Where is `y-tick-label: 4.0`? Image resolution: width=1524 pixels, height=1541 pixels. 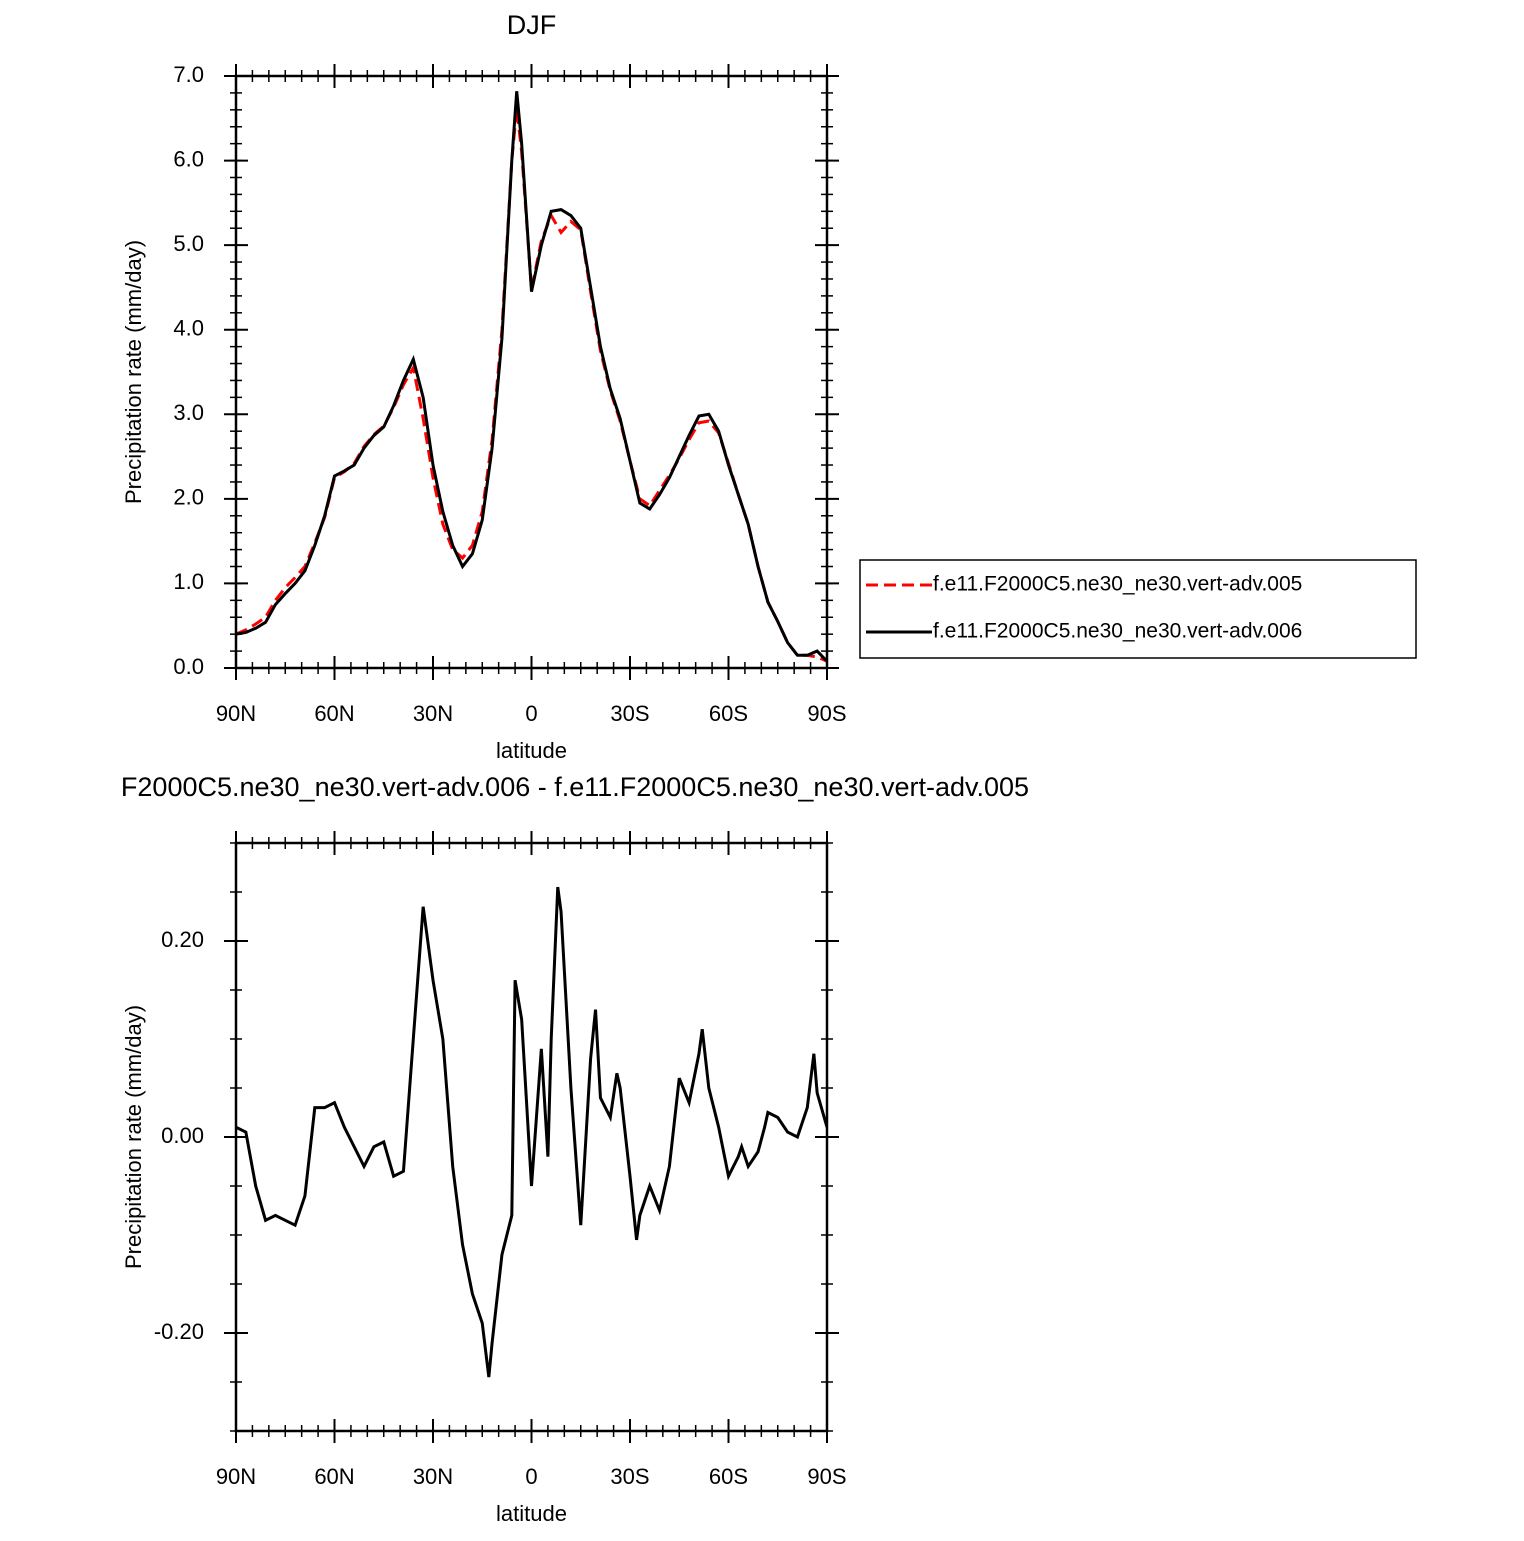
y-tick-label: 4.0 is located at coordinates (188, 328).